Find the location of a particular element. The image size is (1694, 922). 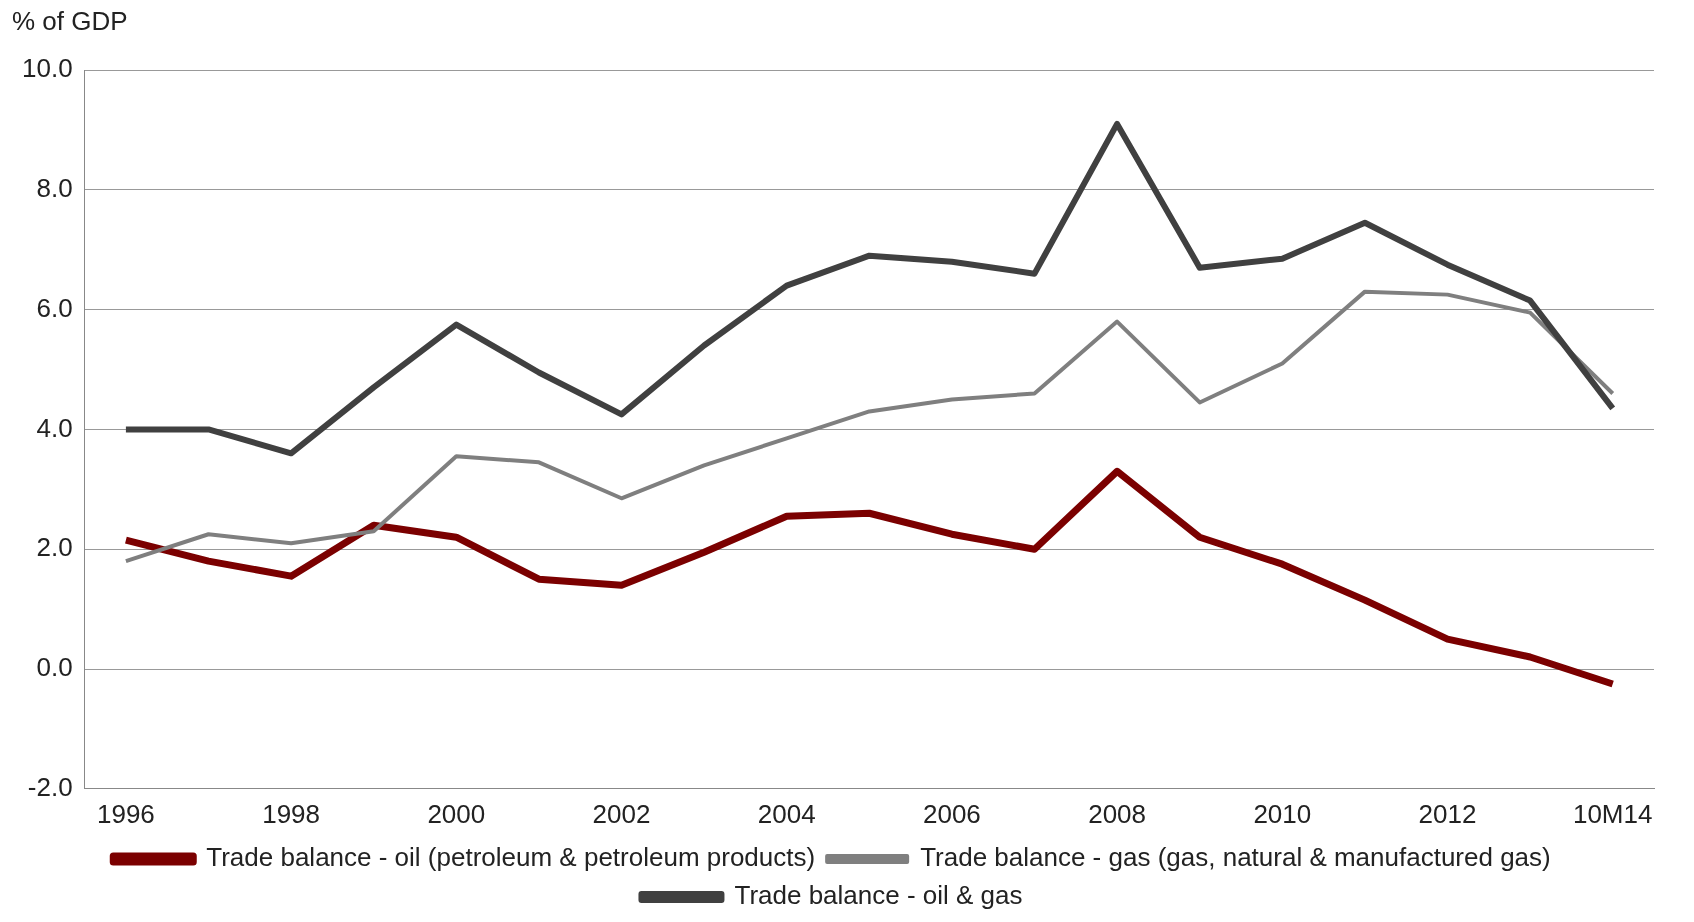

x-tick-label: 1996 is located at coordinates (125, 813).